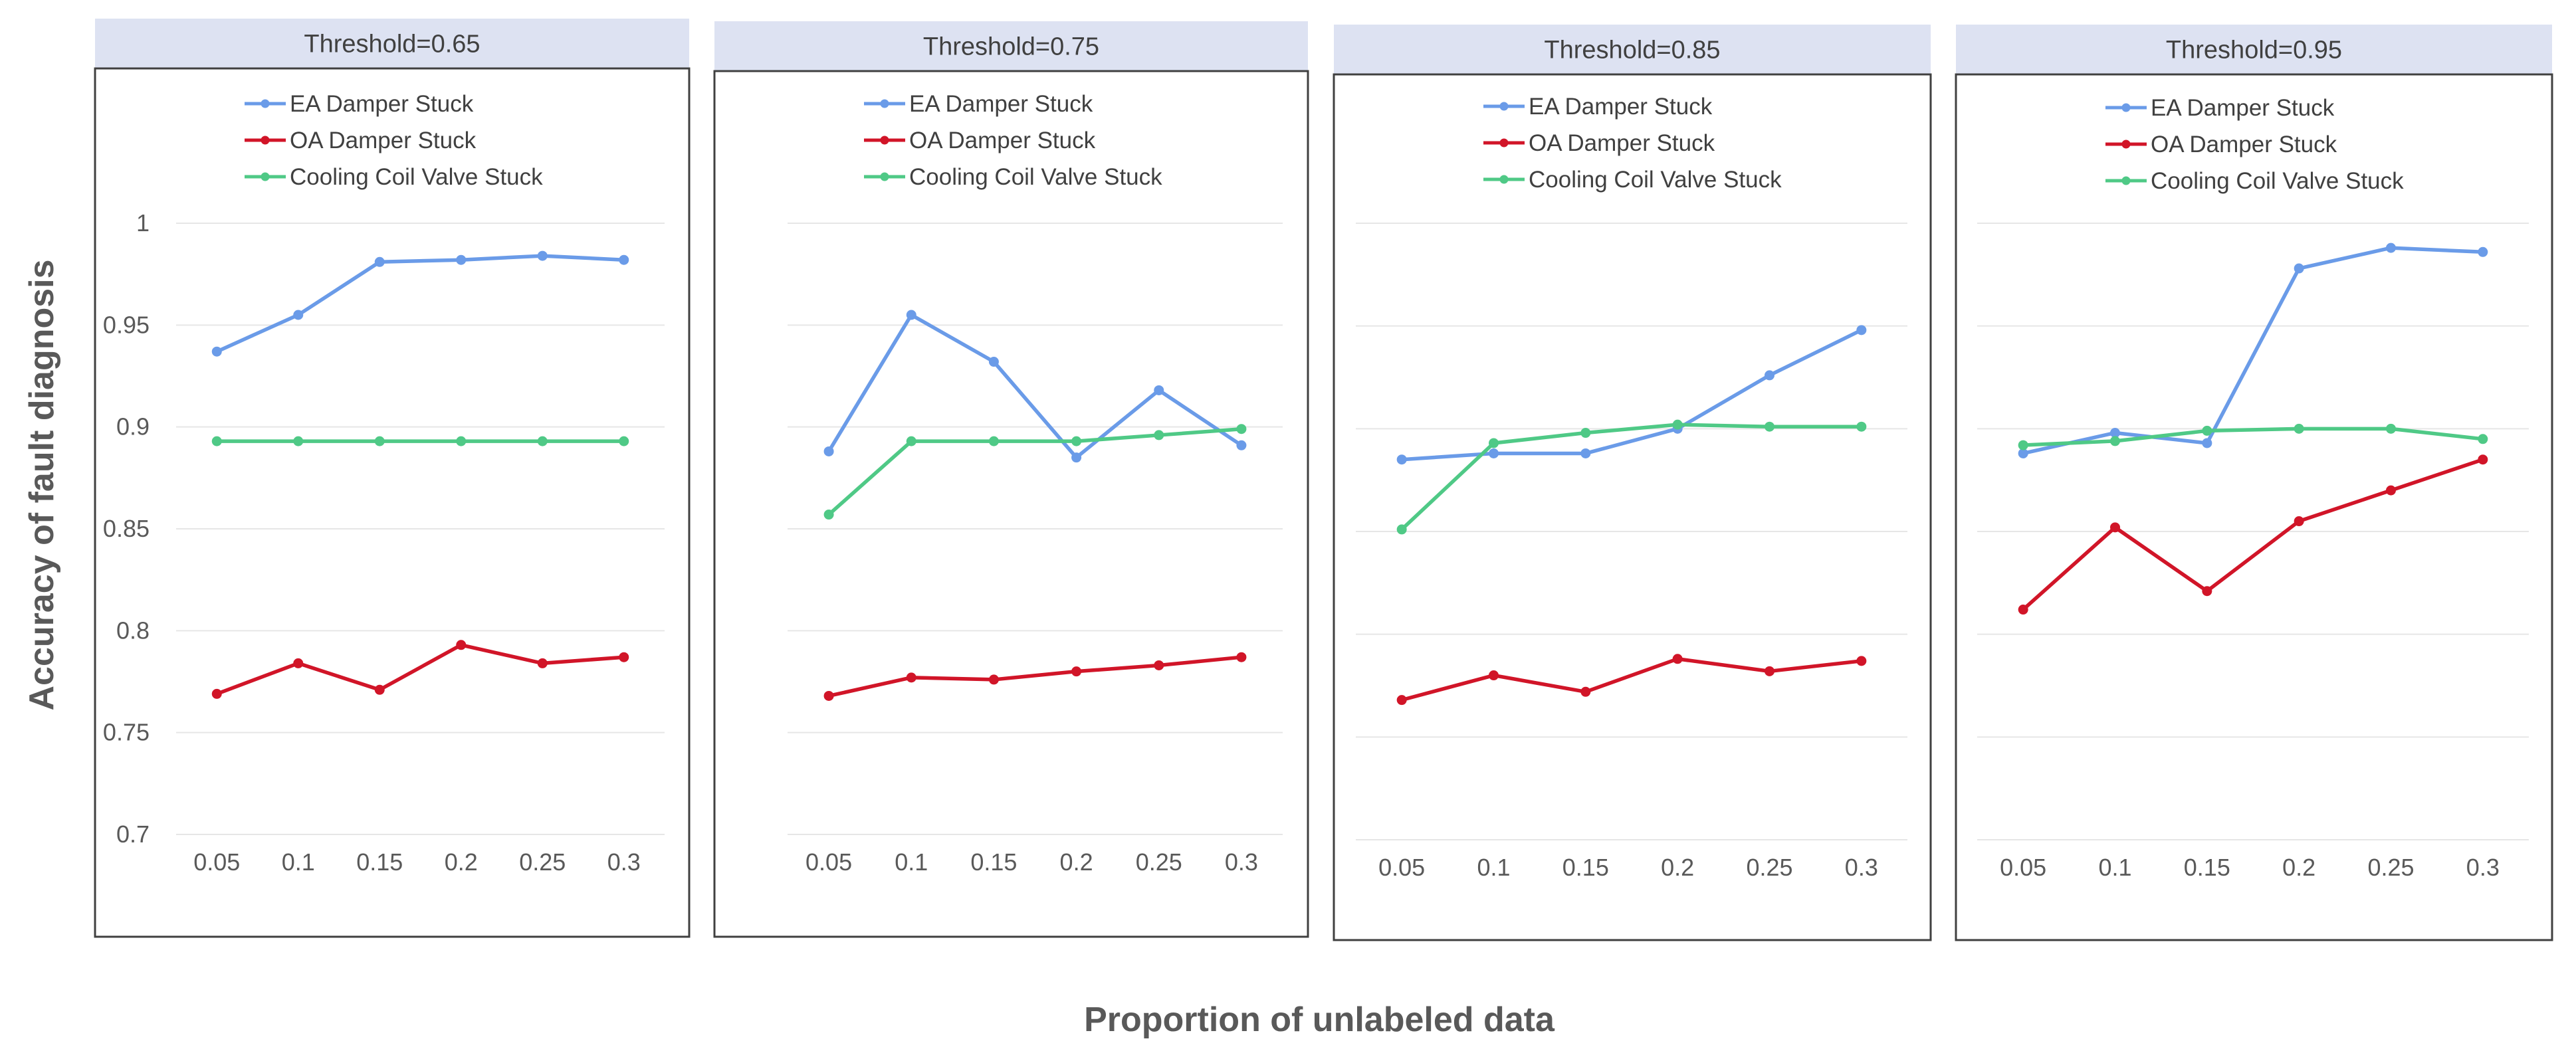  What do you see at coordinates (42, 484) in the screenshot?
I see `y-axis-title: Accuracy of fault diagnosis` at bounding box center [42, 484].